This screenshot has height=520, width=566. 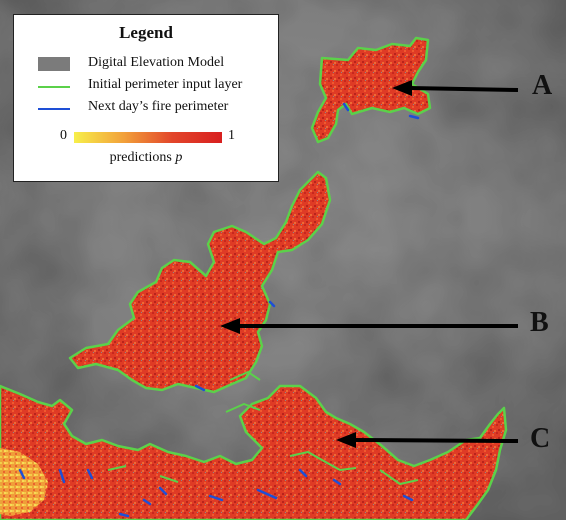 I want to click on colorbar-label: predictions p, so click(x=146, y=157).